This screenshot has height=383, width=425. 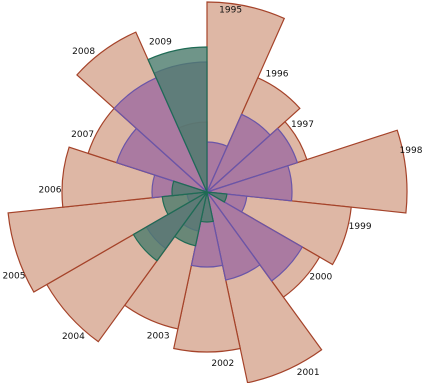 I want to click on category-label-2005: 2005, so click(x=14, y=276).